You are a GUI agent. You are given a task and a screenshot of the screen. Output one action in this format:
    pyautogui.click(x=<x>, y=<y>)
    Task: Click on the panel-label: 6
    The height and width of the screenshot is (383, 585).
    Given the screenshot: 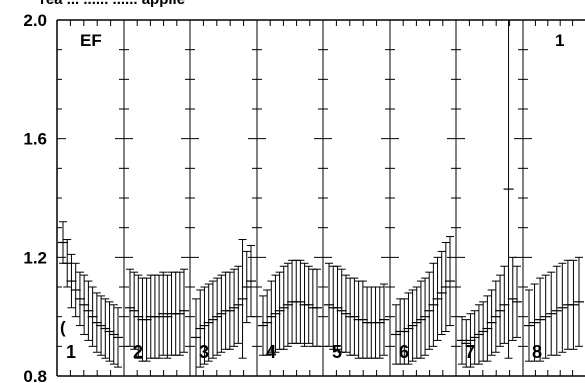 What is the action you would take?
    pyautogui.click(x=404, y=352)
    